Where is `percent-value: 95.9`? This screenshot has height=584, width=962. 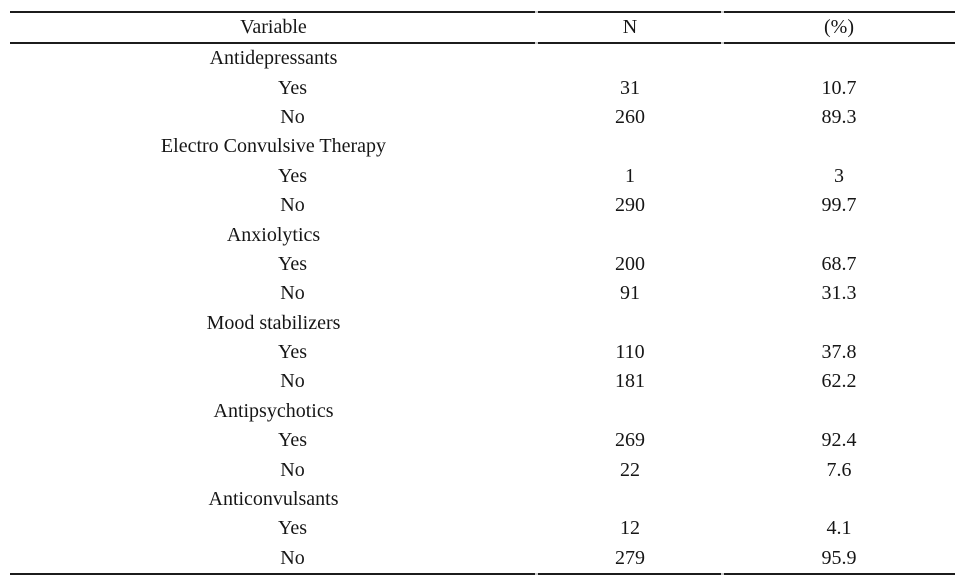
percent-value: 95.9 is located at coordinates (839, 557).